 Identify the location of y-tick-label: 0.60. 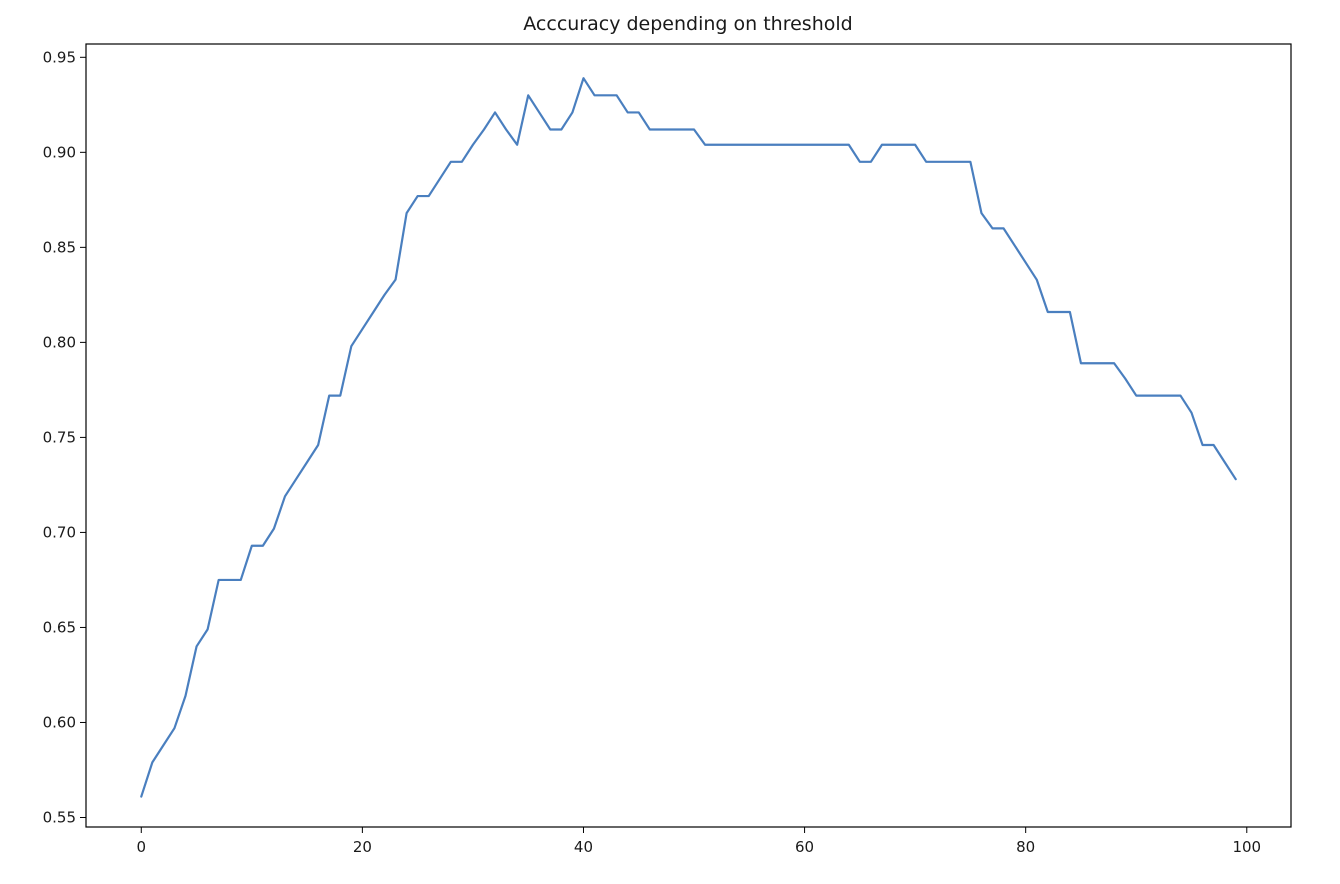
(59, 722).